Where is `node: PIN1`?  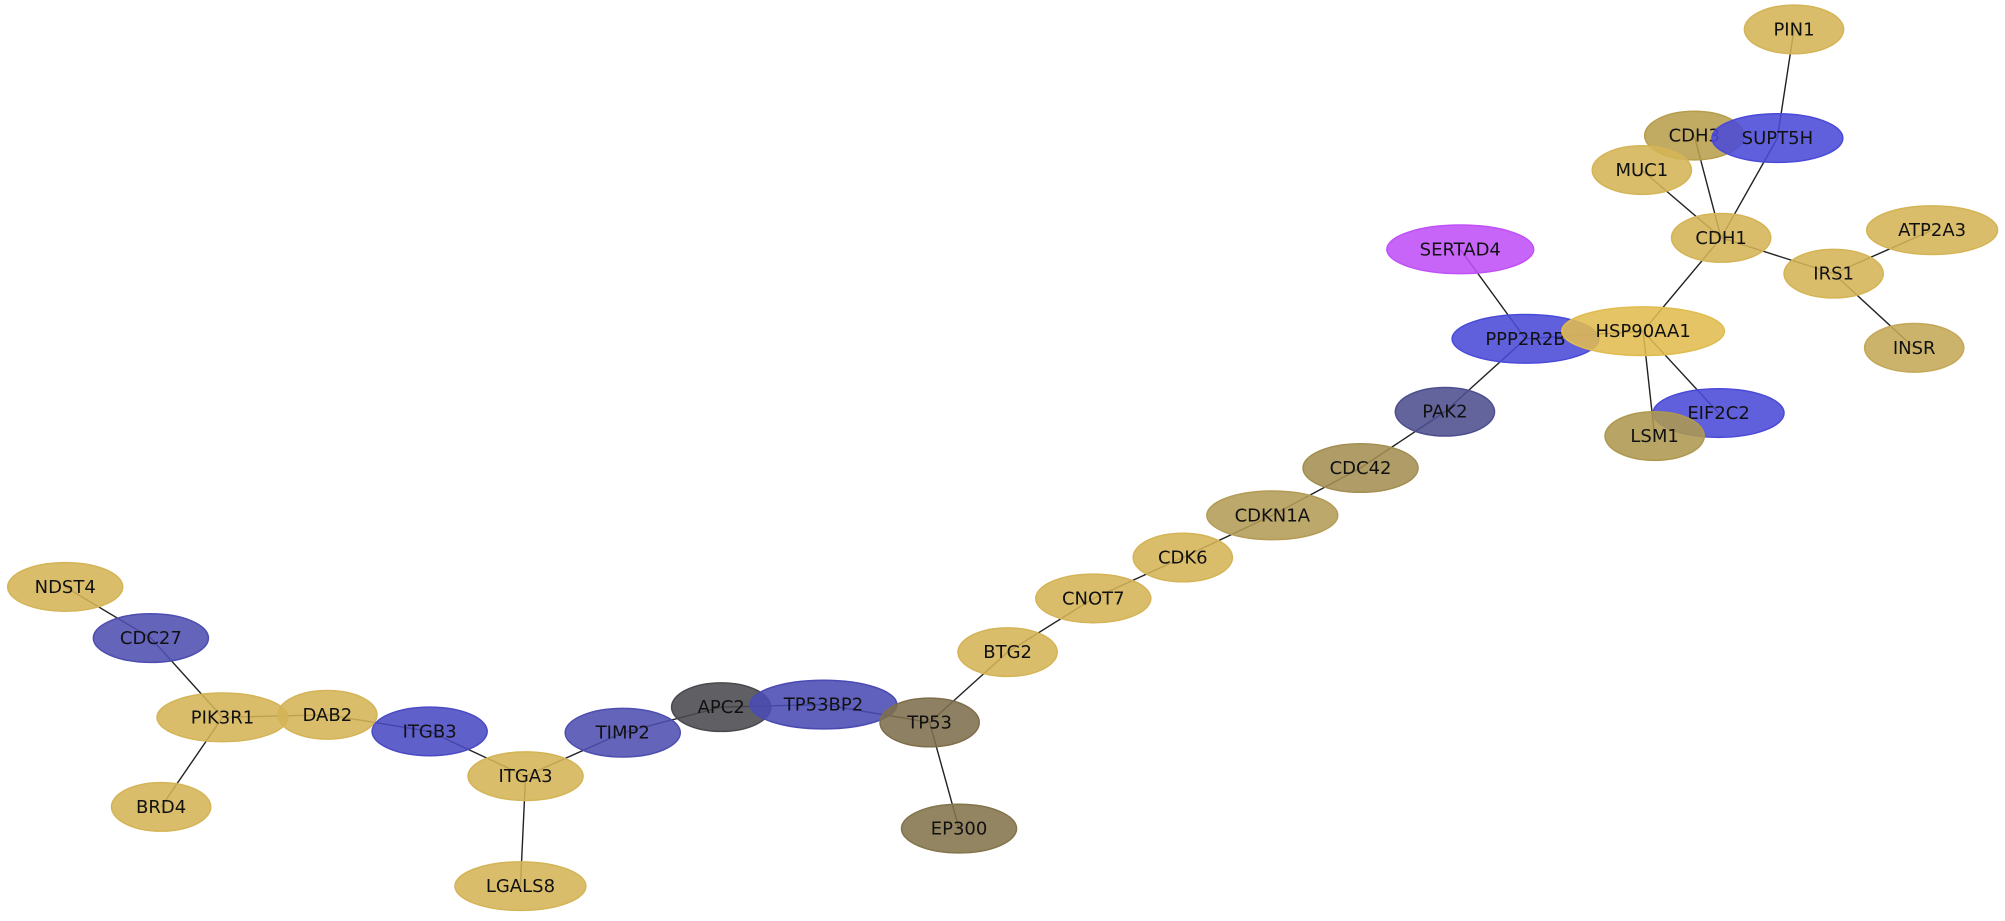
node: PIN1 is located at coordinates (1794, 29).